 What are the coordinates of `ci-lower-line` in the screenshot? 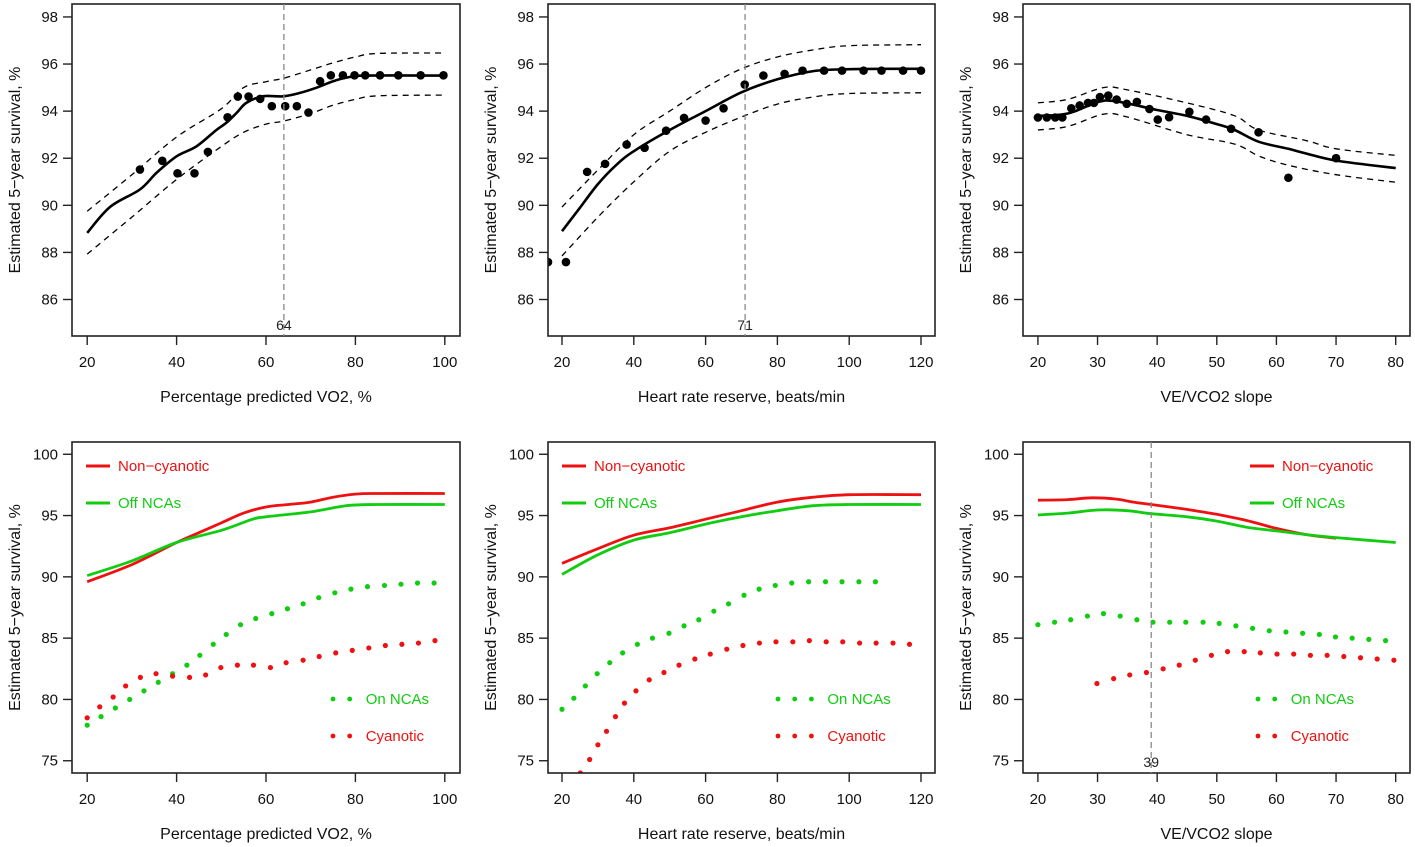 It's located at (265, 174).